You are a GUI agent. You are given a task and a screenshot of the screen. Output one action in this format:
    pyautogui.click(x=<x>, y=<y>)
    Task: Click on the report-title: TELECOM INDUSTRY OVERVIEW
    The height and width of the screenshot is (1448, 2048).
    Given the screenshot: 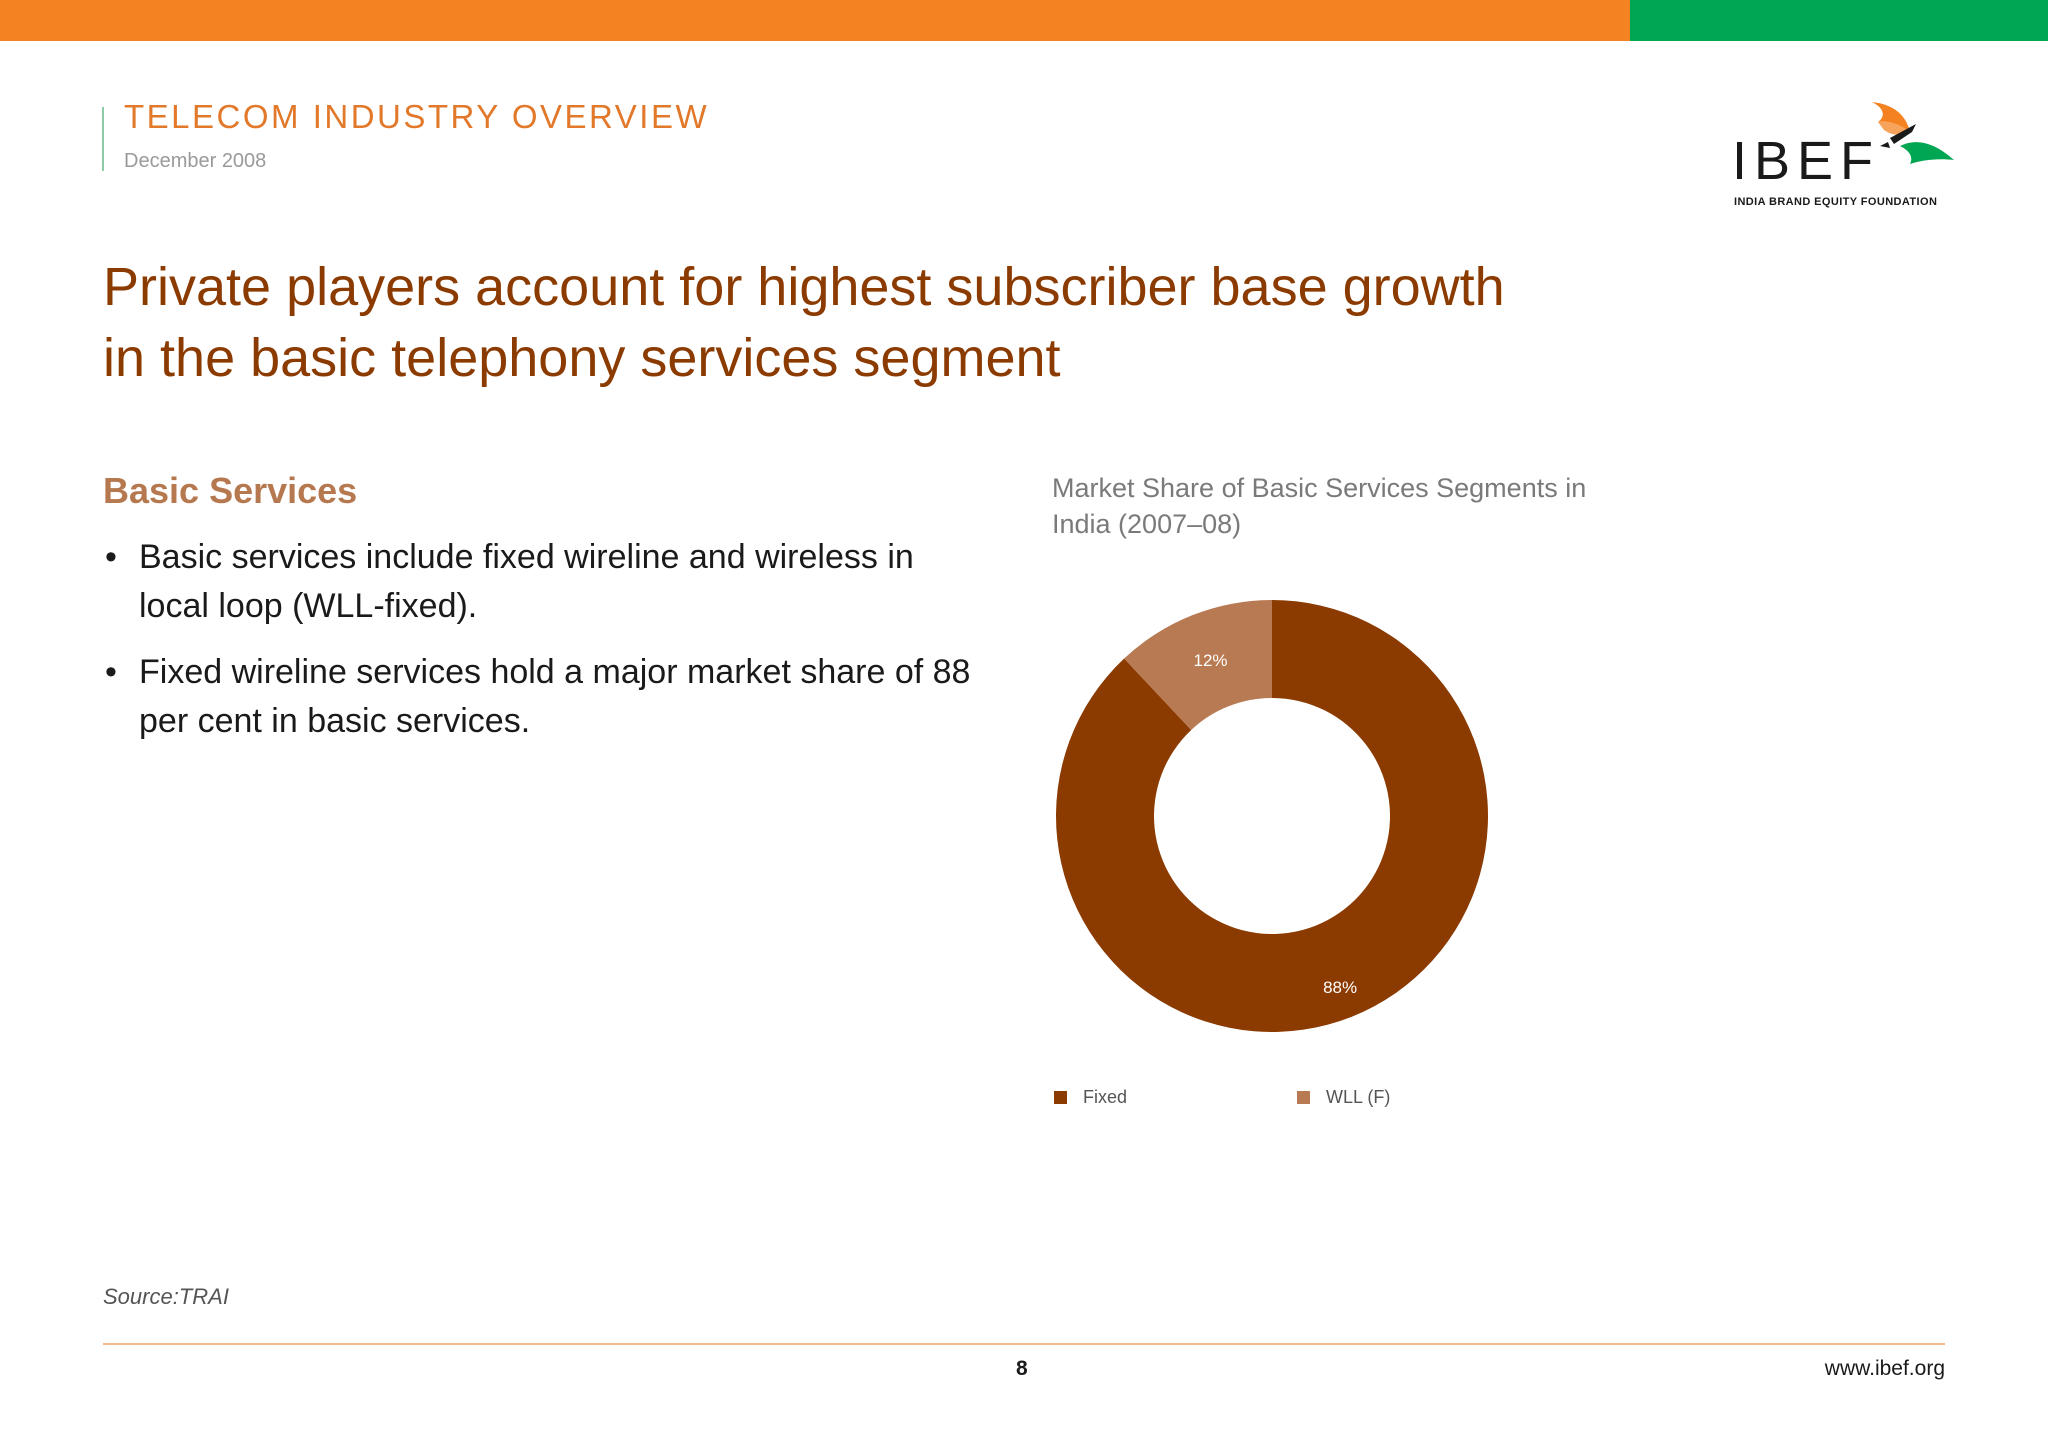 What is the action you would take?
    pyautogui.click(x=417, y=116)
    